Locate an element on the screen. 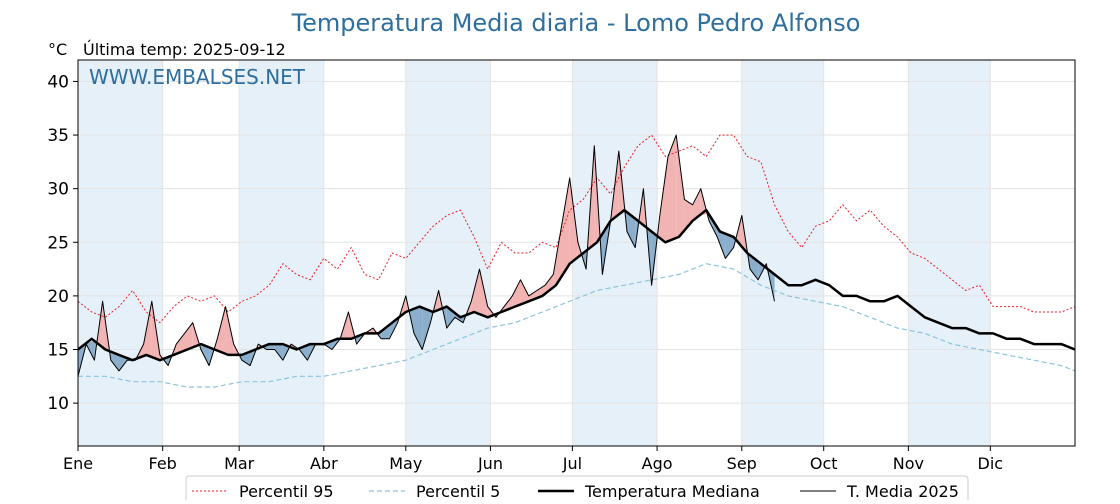 This screenshot has width=1120, height=504. legend-label: Temperatura Mediana is located at coordinates (672, 491).